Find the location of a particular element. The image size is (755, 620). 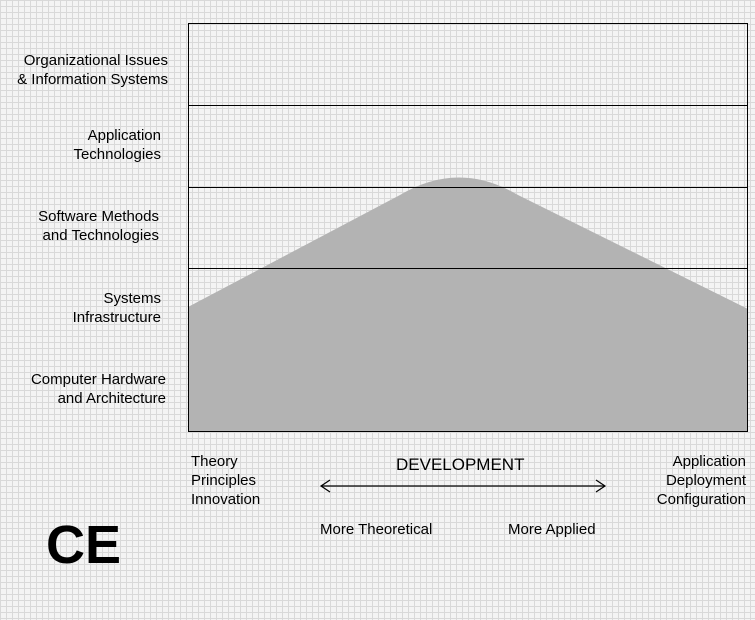

application-deployment-configuration-label: Application Deployment Configuration is located at coordinates (701, 480).